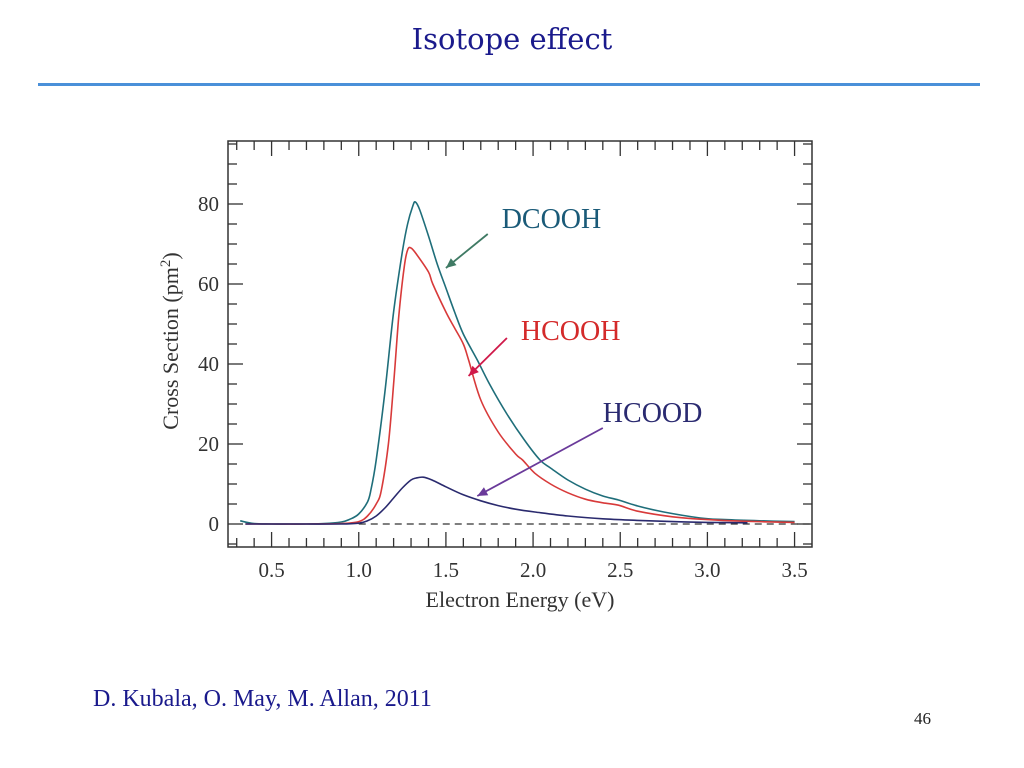 The image size is (1024, 768). Describe the element at coordinates (208, 284) in the screenshot. I see `y-tick-label: 60` at that location.